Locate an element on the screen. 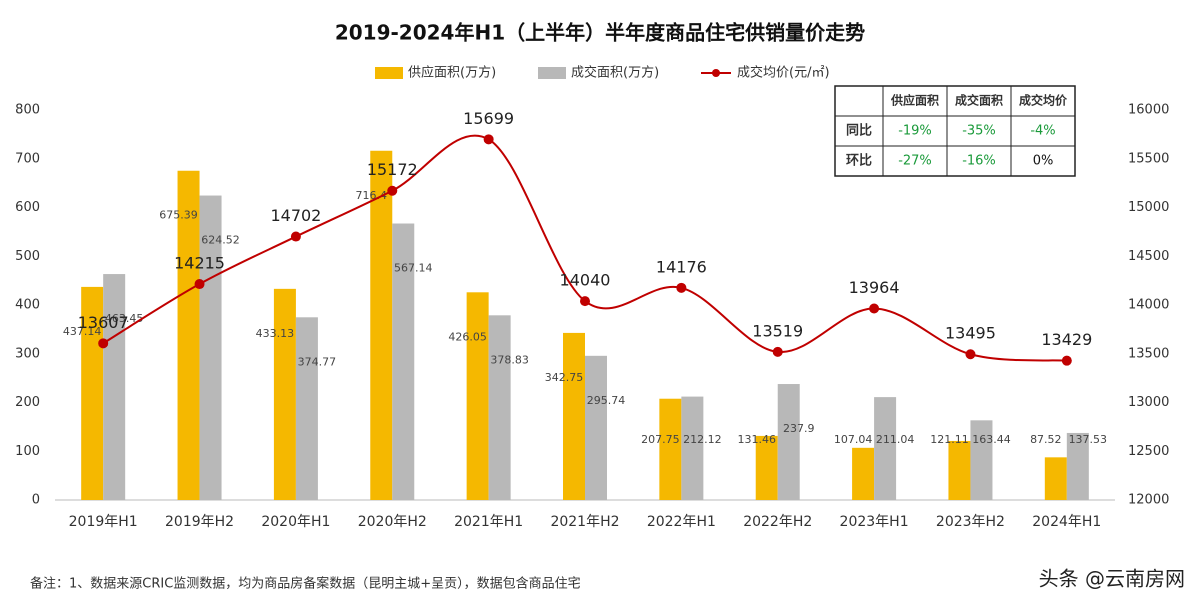  y-tick-label: 200 is located at coordinates (27, 402).